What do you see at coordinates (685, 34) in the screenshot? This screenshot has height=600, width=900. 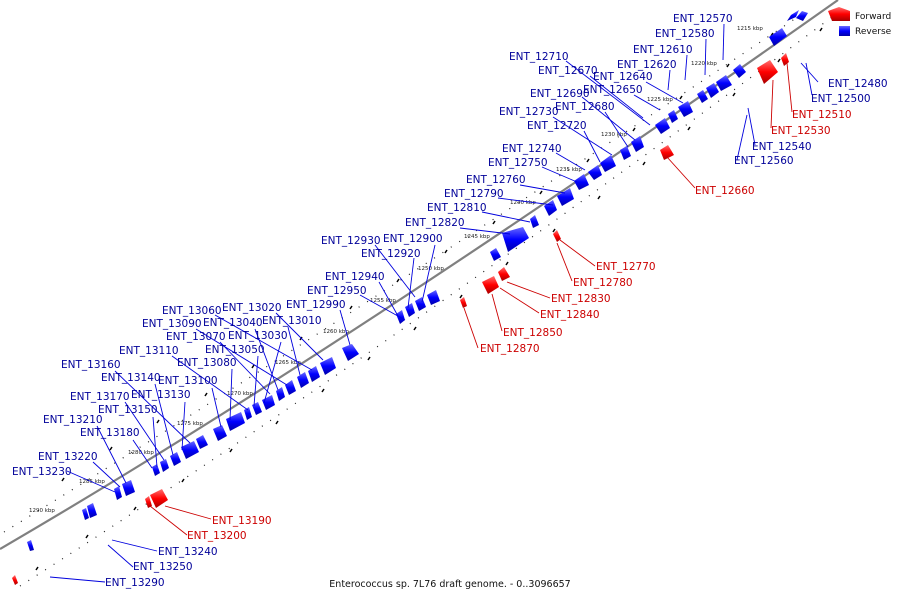 I see `gene-label: ENT_12580` at bounding box center [685, 34].